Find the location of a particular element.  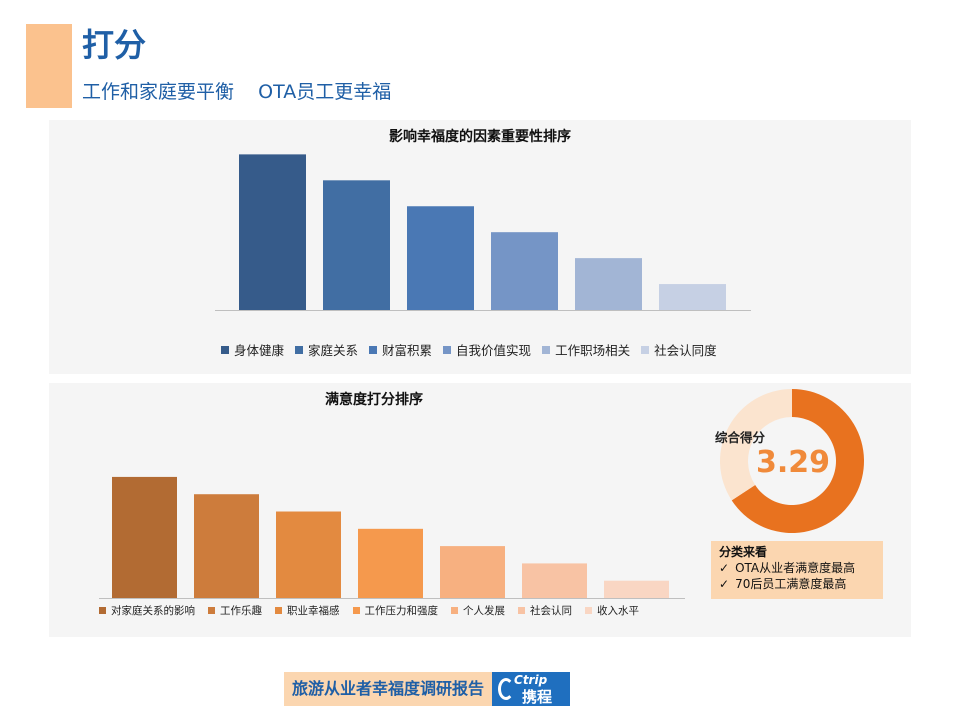

ctrip-logo-en: Ctrip is located at coordinates (531, 680).